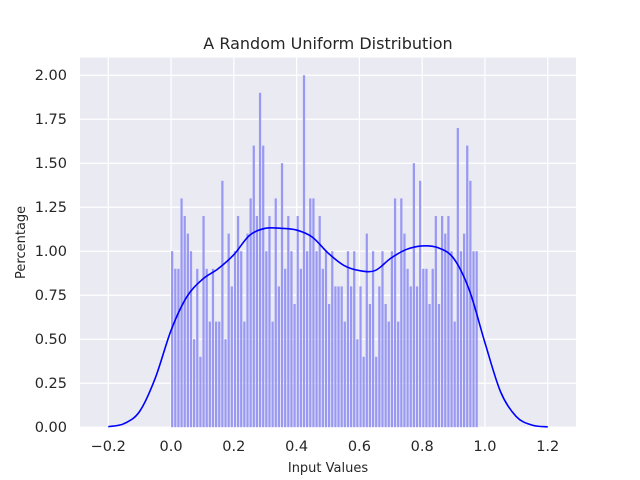 Image resolution: width=640 pixels, height=480 pixels. Describe the element at coordinates (422, 447) in the screenshot. I see `x-tick-label: 0.8` at that location.